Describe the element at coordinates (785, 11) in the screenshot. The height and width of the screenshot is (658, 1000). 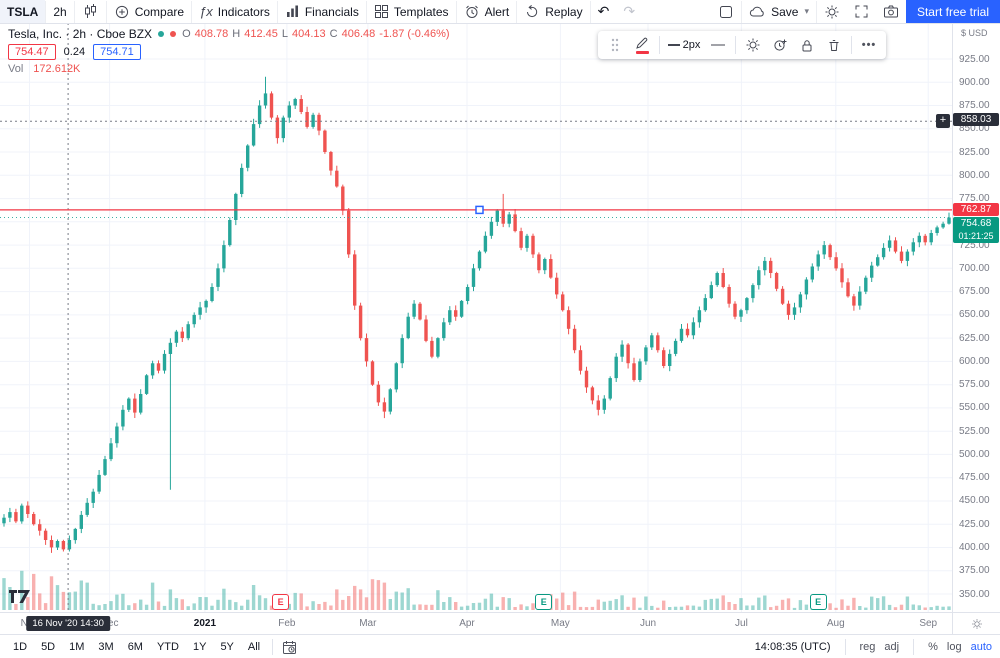
I see `save-label: Save` at that location.